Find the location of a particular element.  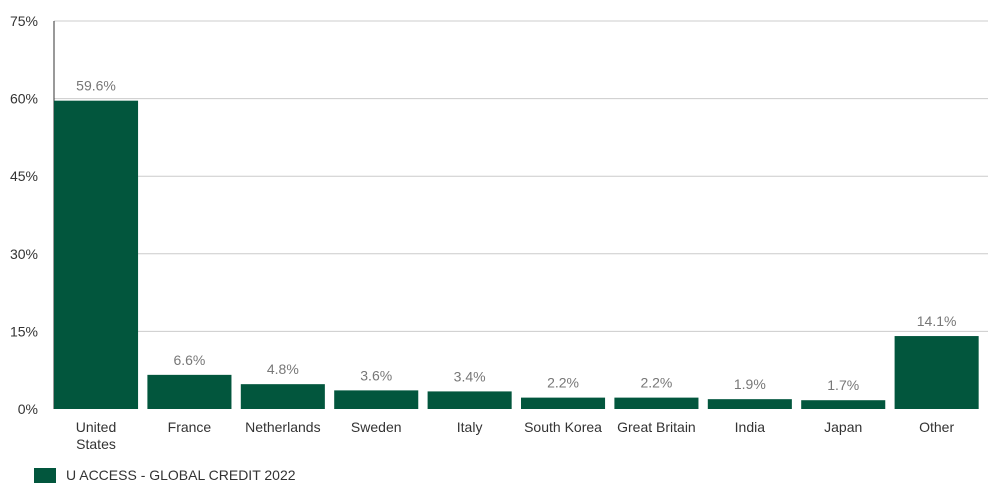

data-label: 1.7% is located at coordinates (843, 385).